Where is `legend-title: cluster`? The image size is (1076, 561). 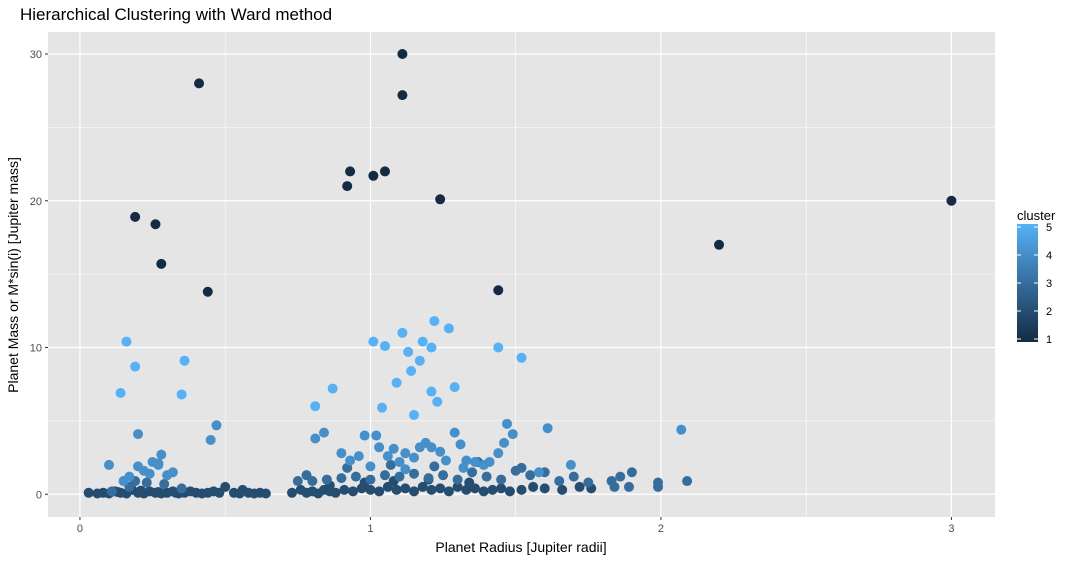 legend-title: cluster is located at coordinates (1036, 215).